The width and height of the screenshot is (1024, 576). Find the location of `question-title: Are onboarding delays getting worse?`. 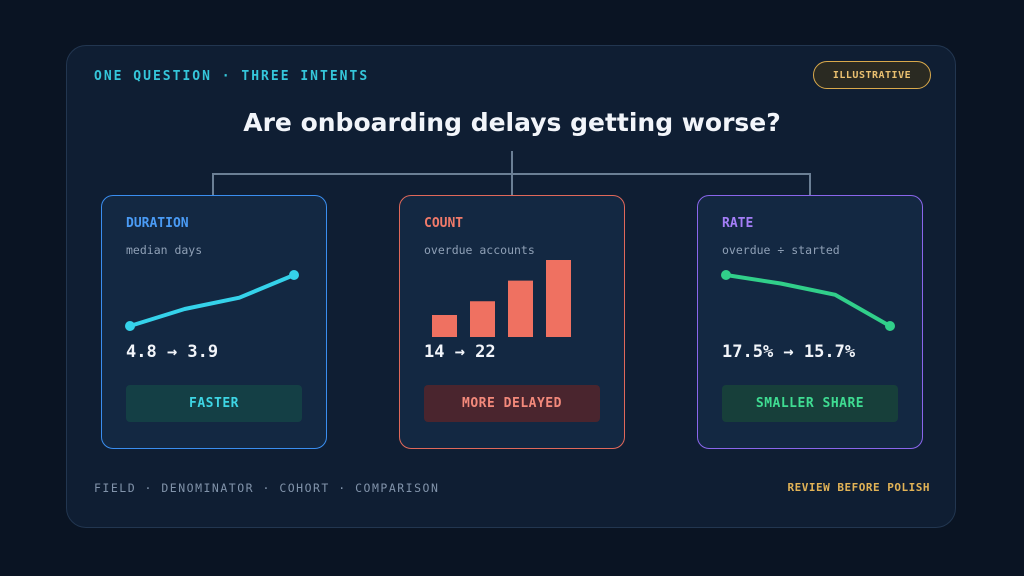

question-title: Are onboarding delays getting worse? is located at coordinates (512, 122).